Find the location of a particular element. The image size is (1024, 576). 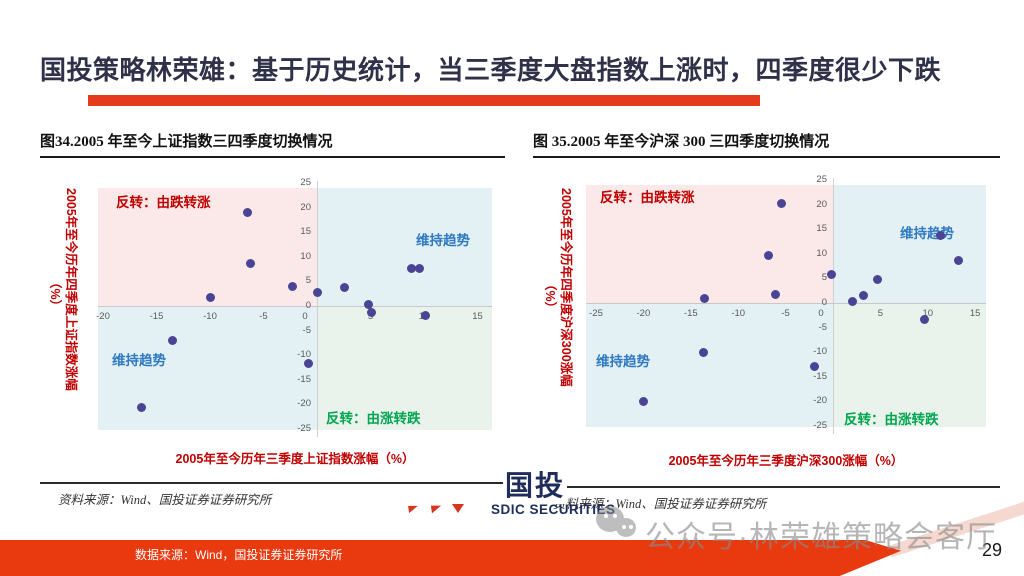

page-number: 29 is located at coordinates (992, 550).